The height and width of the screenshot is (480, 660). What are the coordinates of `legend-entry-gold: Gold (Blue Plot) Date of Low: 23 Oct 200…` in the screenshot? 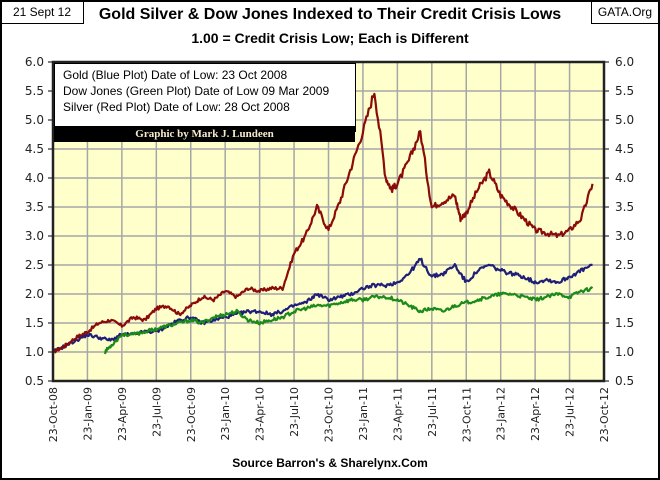 It's located at (175, 75).